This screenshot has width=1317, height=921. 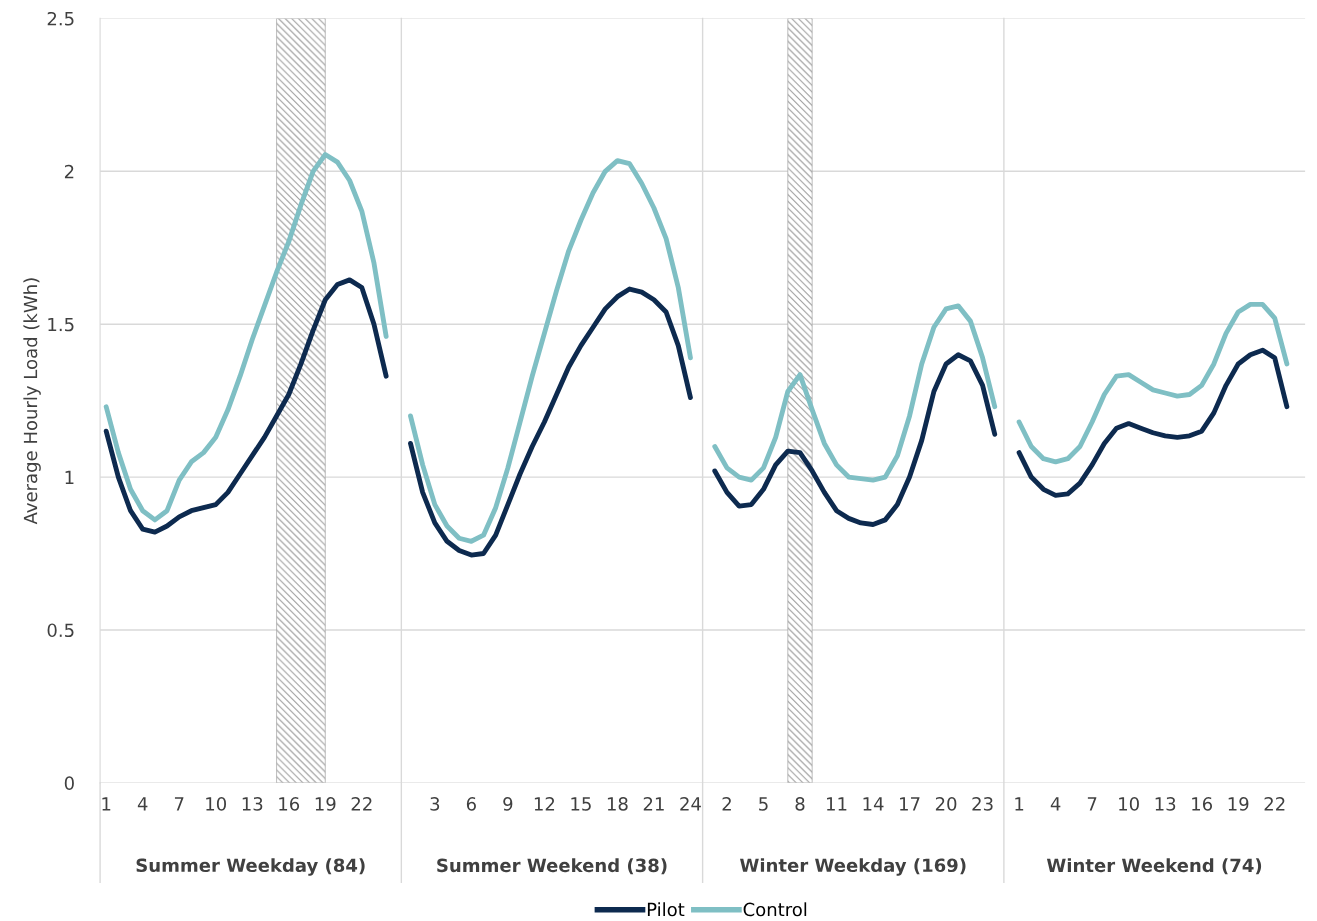 I want to click on x-tick-label: 5, so click(x=763, y=804).